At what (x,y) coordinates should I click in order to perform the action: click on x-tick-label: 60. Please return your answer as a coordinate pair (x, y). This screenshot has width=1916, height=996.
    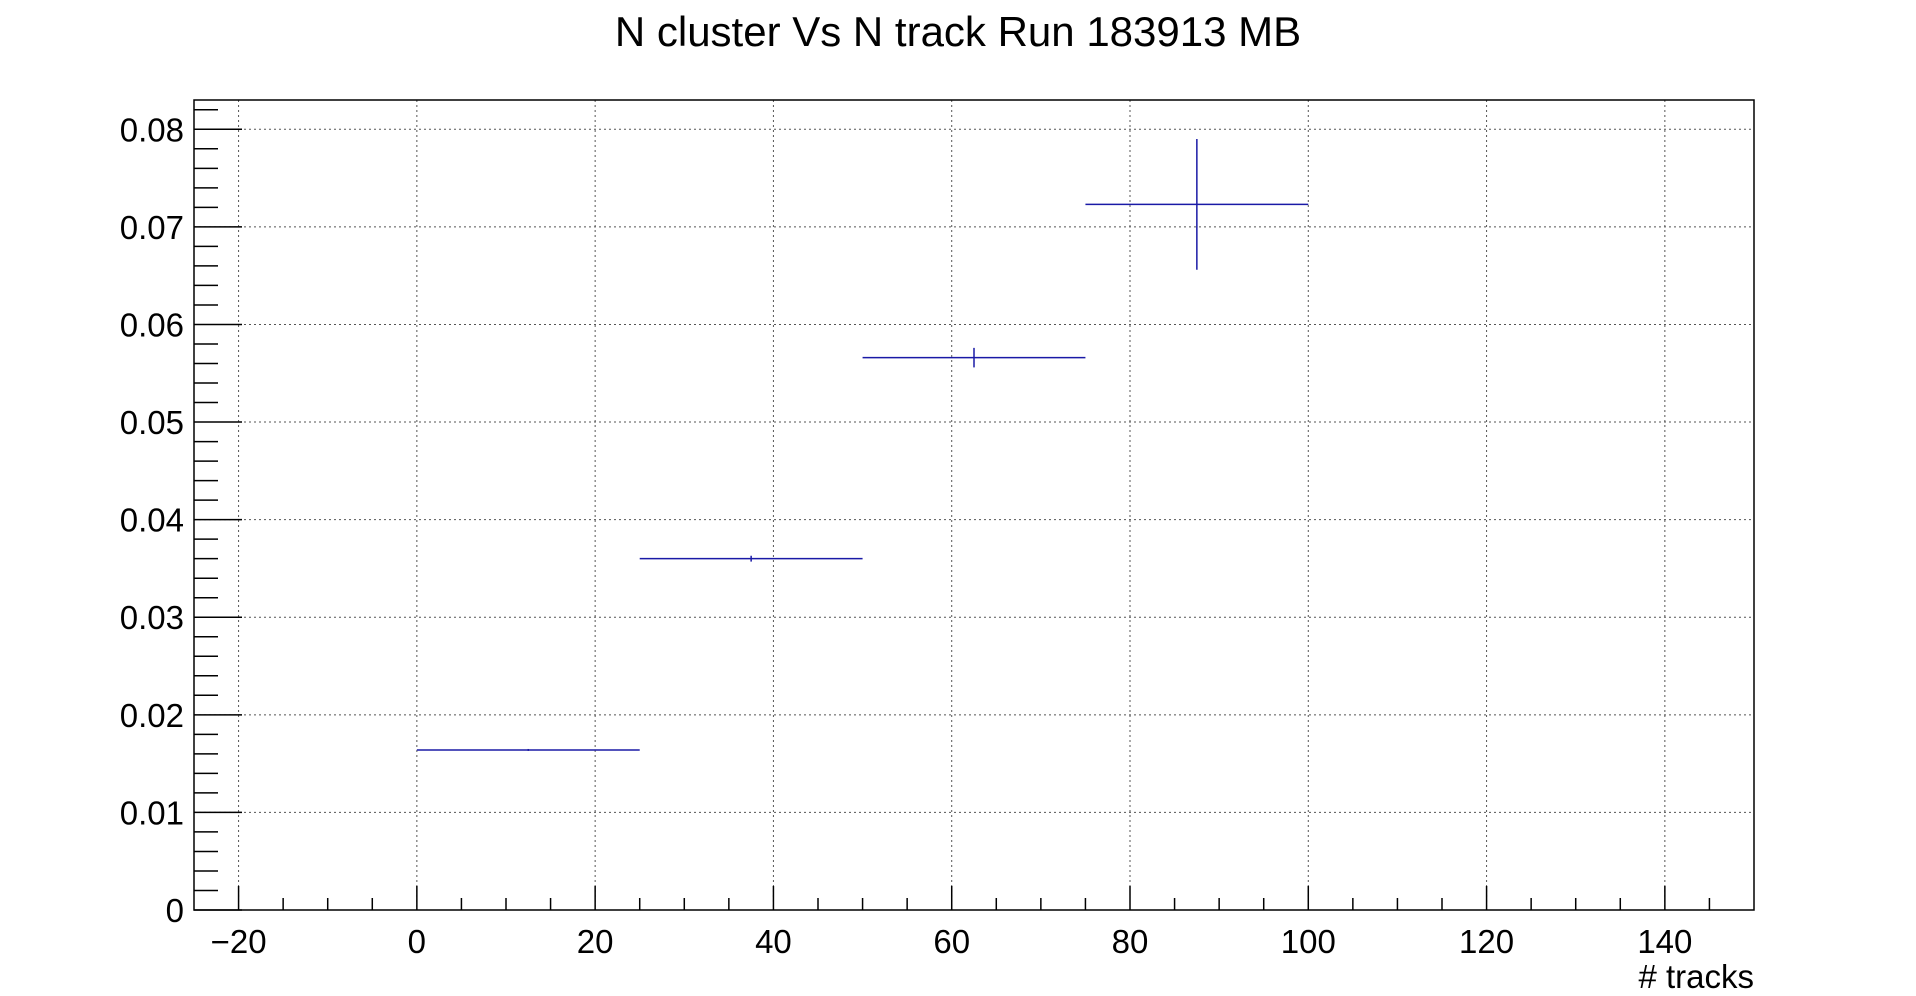
    Looking at the image, I should click on (951, 941).